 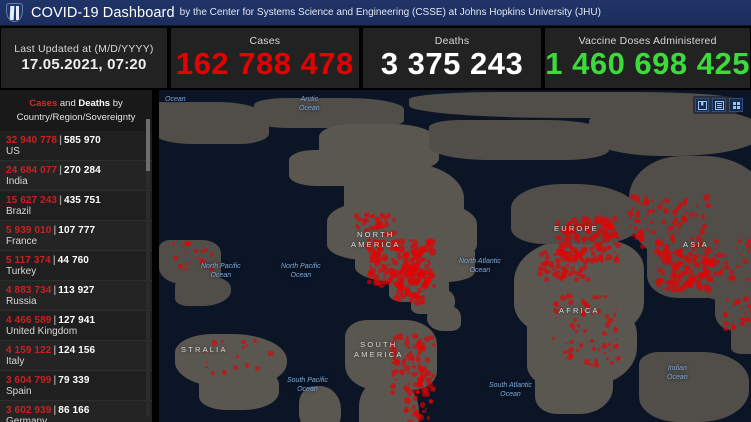 I want to click on list-item: 3 604 799 | 79 339 Spain, so click(x=76, y=385).